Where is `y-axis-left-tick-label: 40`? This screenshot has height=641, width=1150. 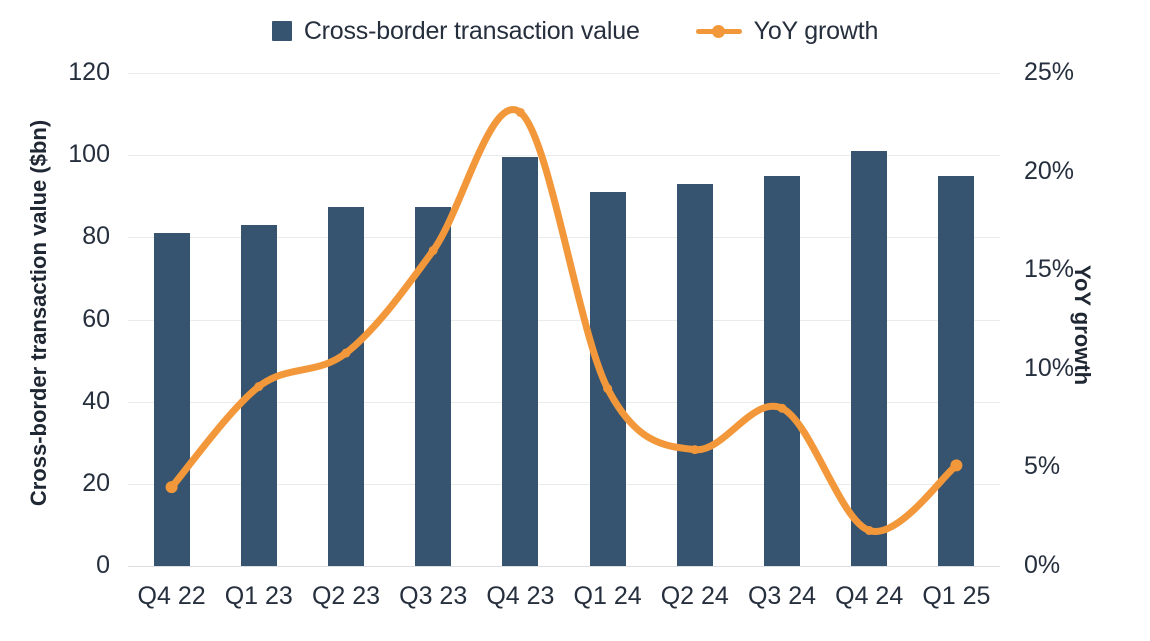 y-axis-left-tick-label: 40 is located at coordinates (96, 400).